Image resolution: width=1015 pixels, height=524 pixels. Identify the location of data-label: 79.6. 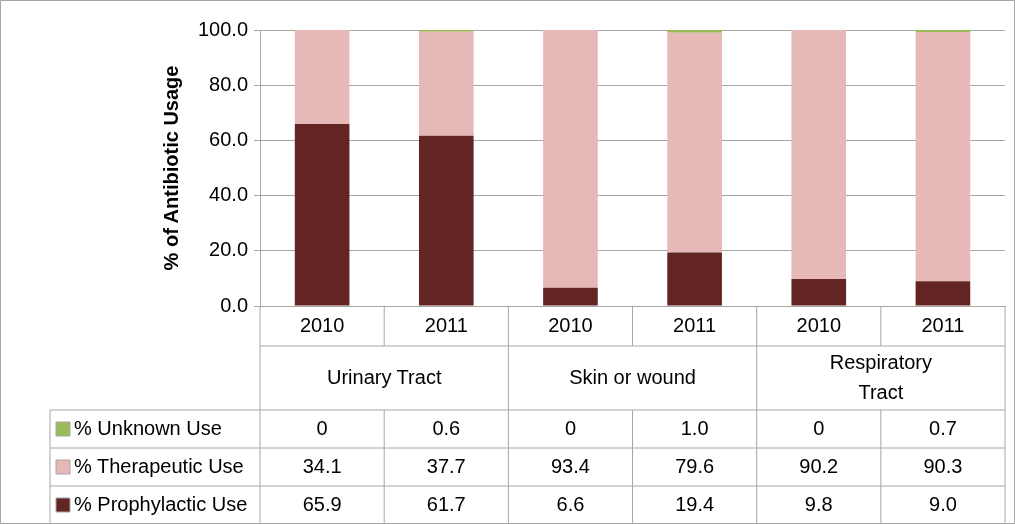
(695, 465).